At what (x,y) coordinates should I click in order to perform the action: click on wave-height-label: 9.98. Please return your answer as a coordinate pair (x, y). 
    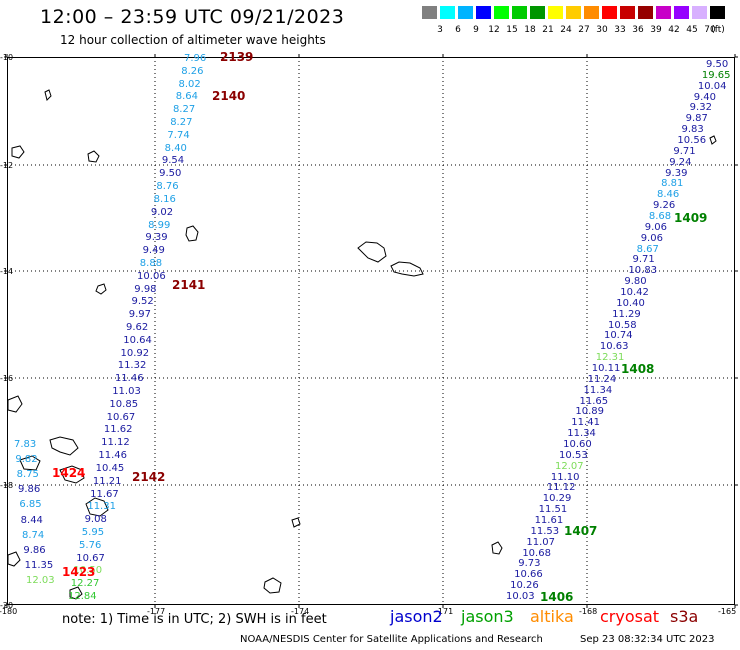
    Looking at the image, I should click on (145, 289).